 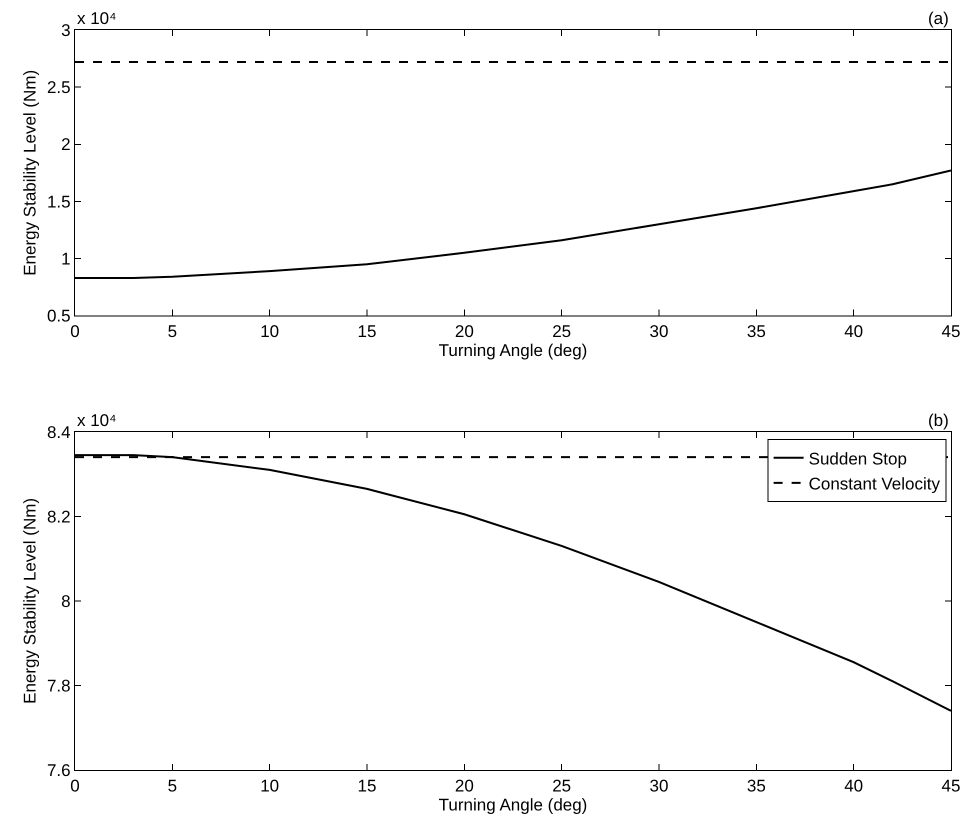 I want to click on y-tick-label: 8.2, so click(x=58, y=516).